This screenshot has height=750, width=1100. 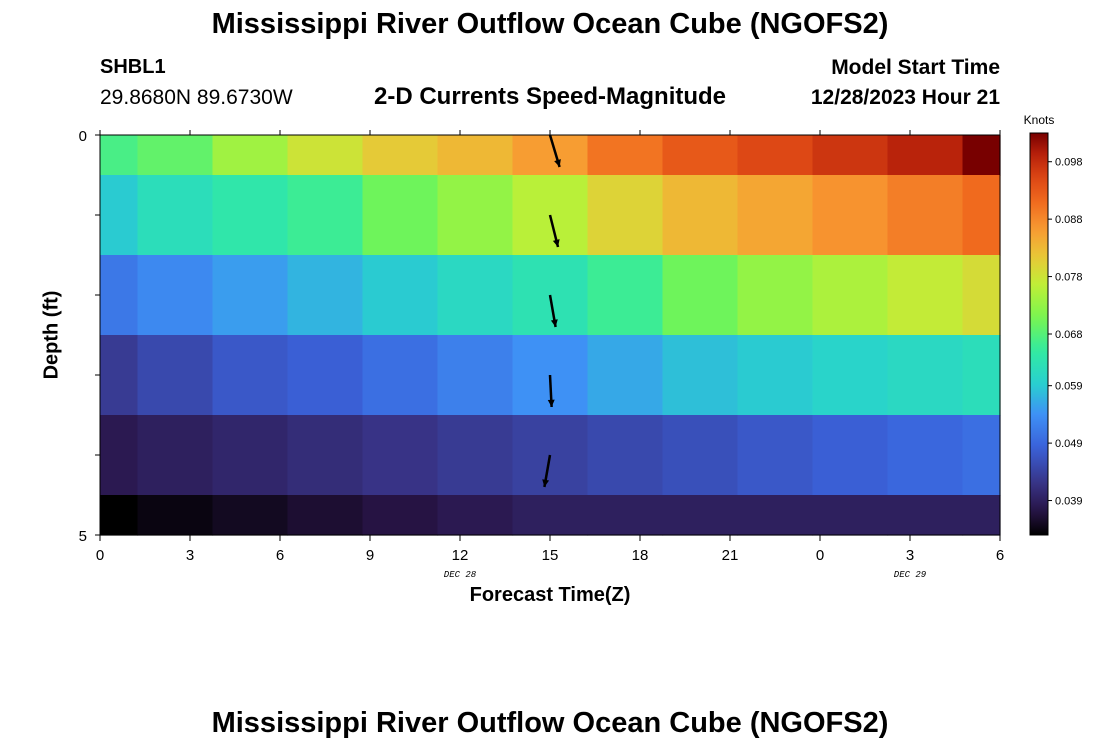 What do you see at coordinates (83, 136) in the screenshot?
I see `y-tick-label: 0` at bounding box center [83, 136].